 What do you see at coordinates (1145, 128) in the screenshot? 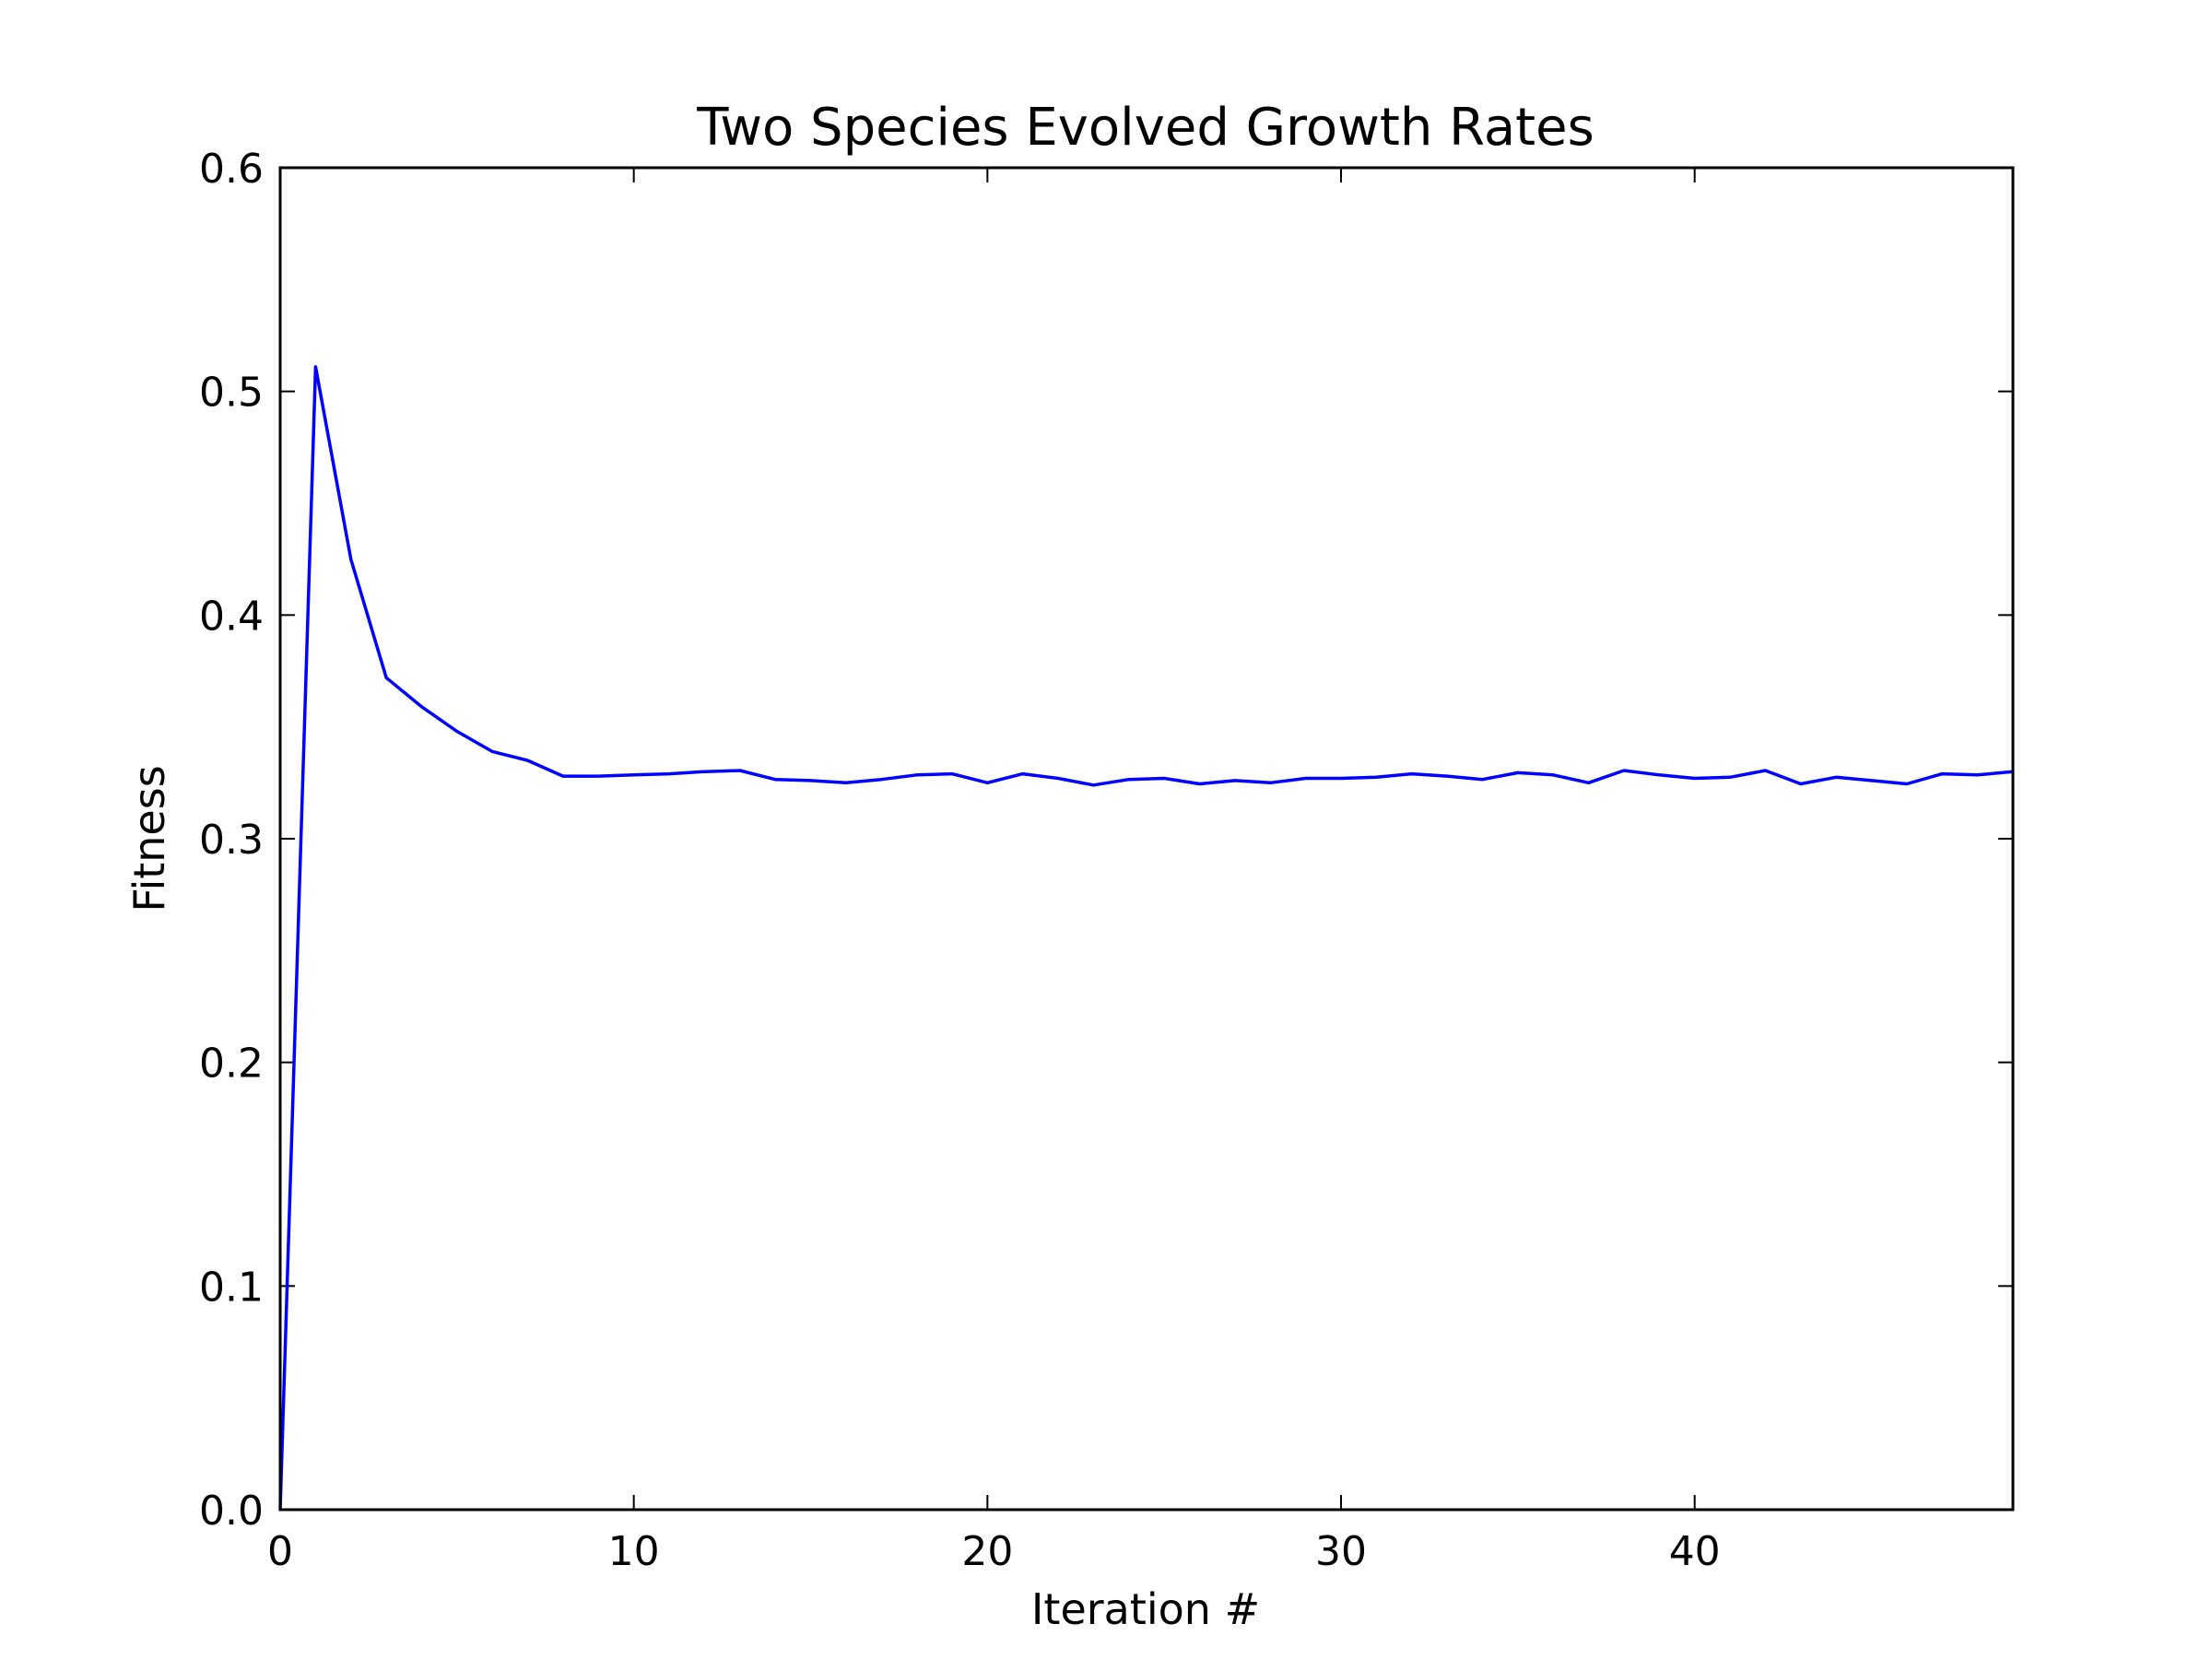
I see `chart-title: Two Species Evolved Growth Rates` at bounding box center [1145, 128].